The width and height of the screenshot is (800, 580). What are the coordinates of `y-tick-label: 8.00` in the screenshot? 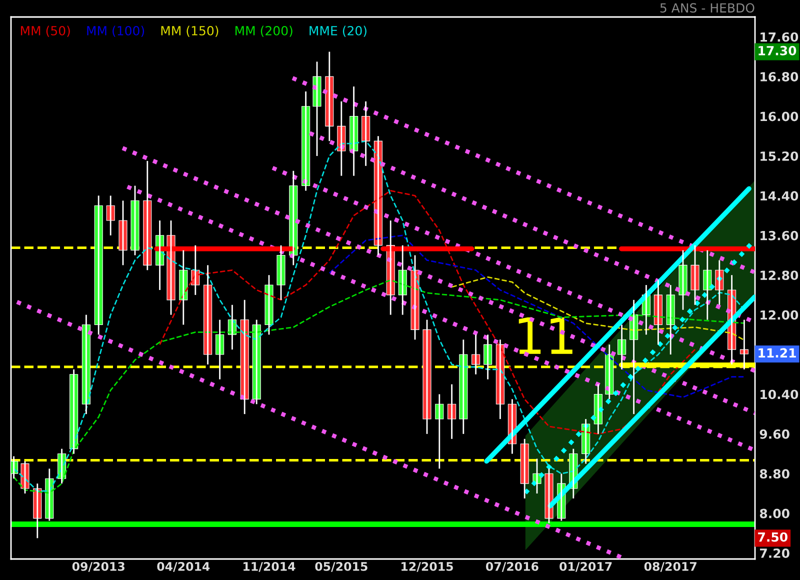 It's located at (775, 513).